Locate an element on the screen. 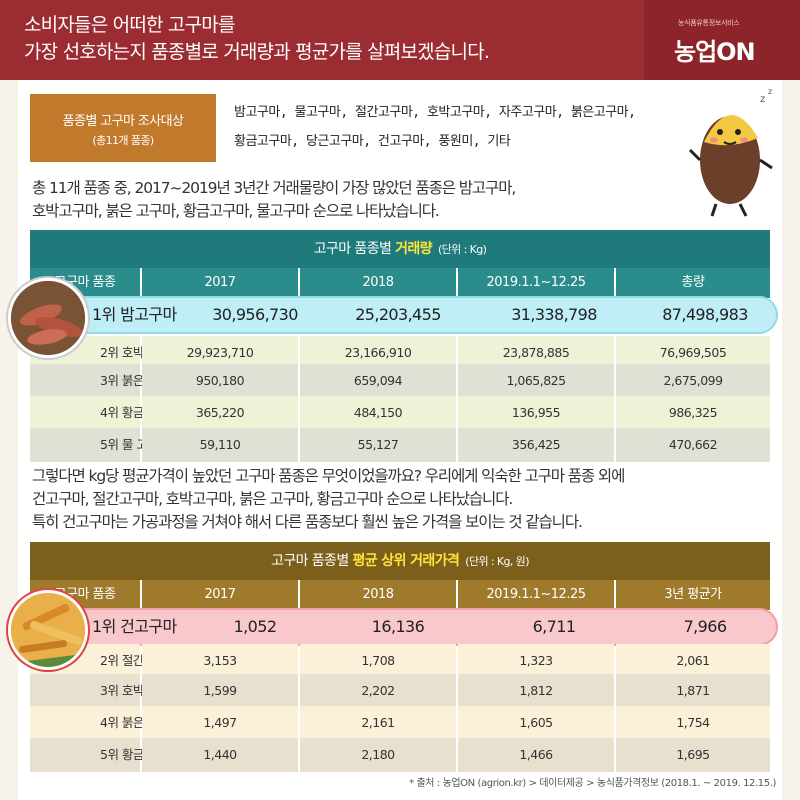  column-header-total: 총량 is located at coordinates (693, 283).